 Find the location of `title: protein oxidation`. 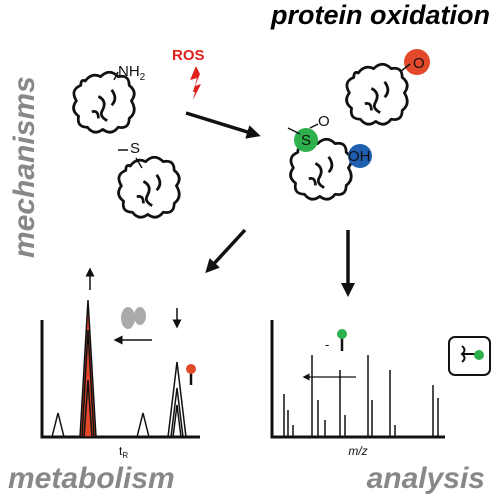

title: protein oxidation is located at coordinates (380, 15).